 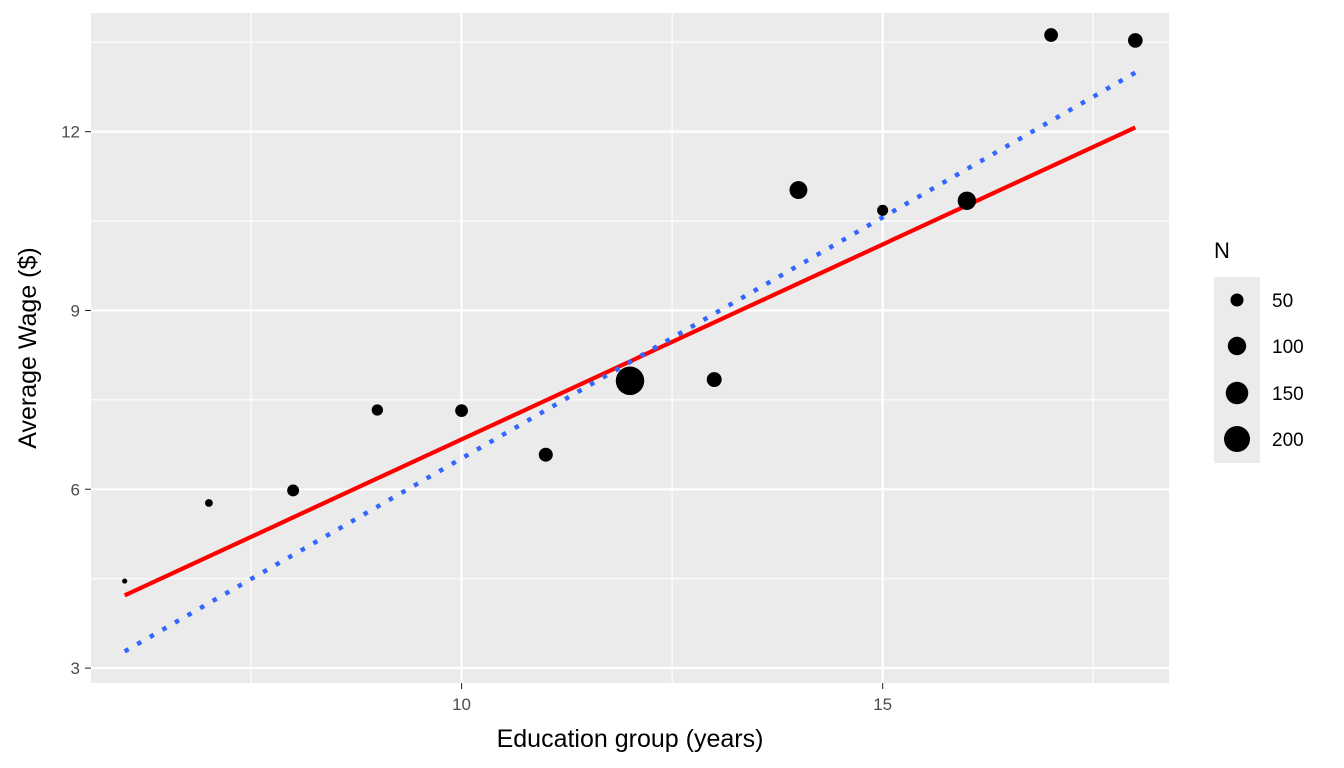 I want to click on y-tick-label: 12, so click(x=70, y=132).